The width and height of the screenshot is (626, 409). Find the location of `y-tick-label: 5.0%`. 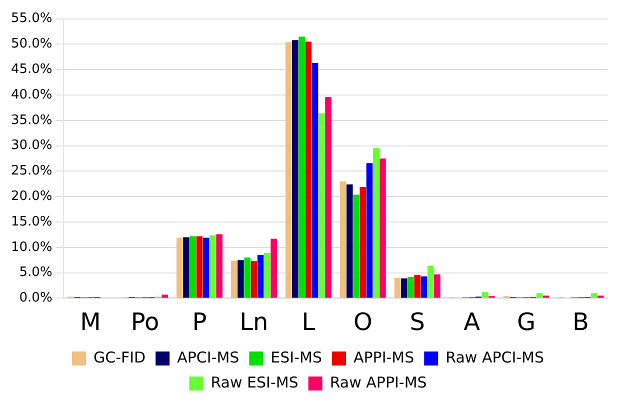

y-tick-label: 5.0% is located at coordinates (35, 272).